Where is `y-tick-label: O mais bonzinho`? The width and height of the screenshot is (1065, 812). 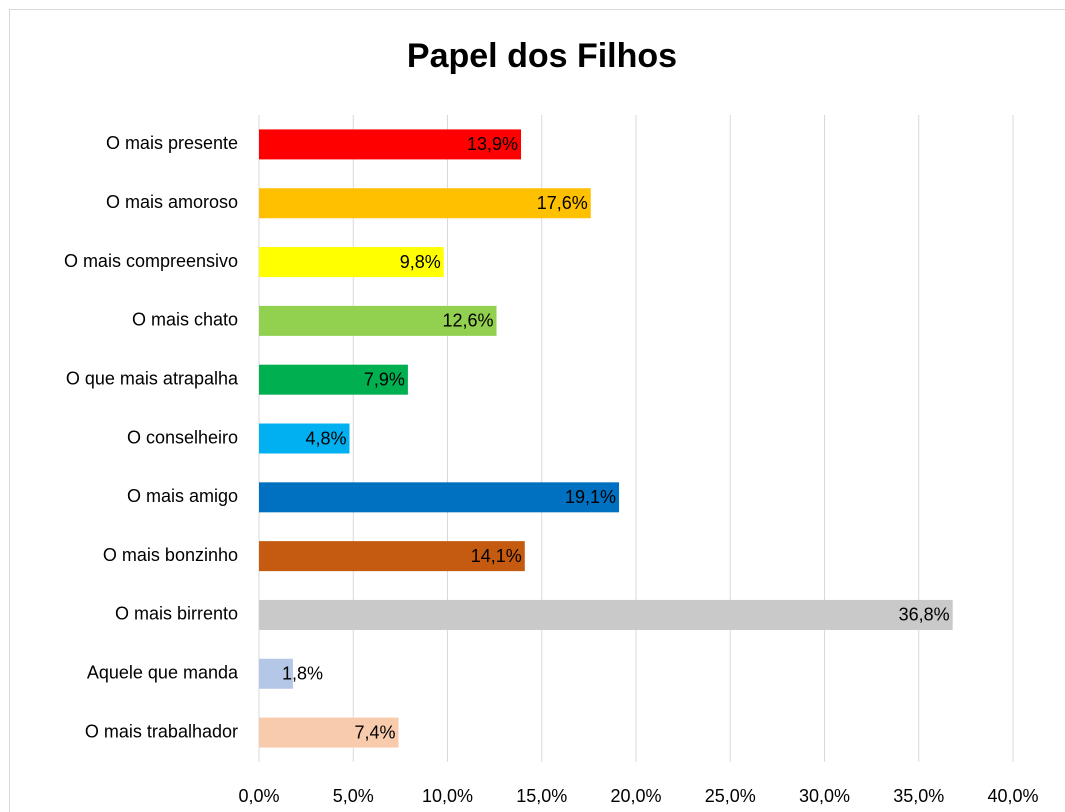 y-tick-label: O mais bonzinho is located at coordinates (170, 555).